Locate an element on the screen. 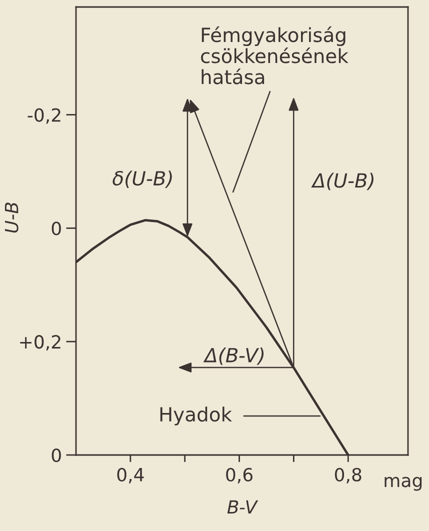 This screenshot has height=531, width=429. annotation: δ(U-B) is located at coordinates (142, 179).